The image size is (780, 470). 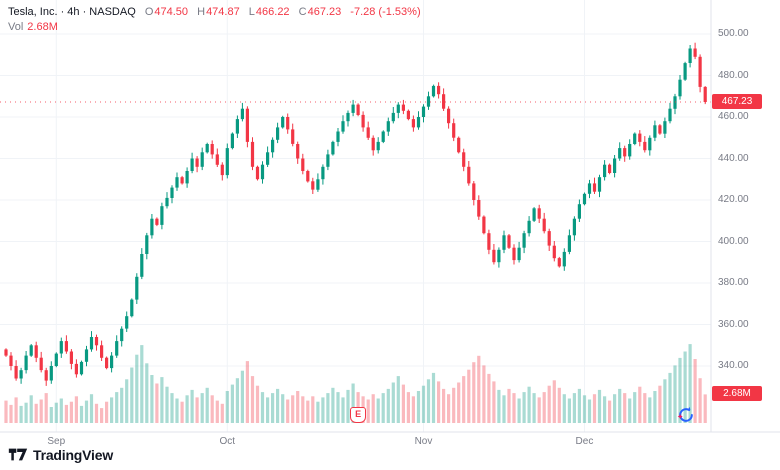 What do you see at coordinates (18, 454) in the screenshot?
I see `tradingview-logo-icon` at bounding box center [18, 454].